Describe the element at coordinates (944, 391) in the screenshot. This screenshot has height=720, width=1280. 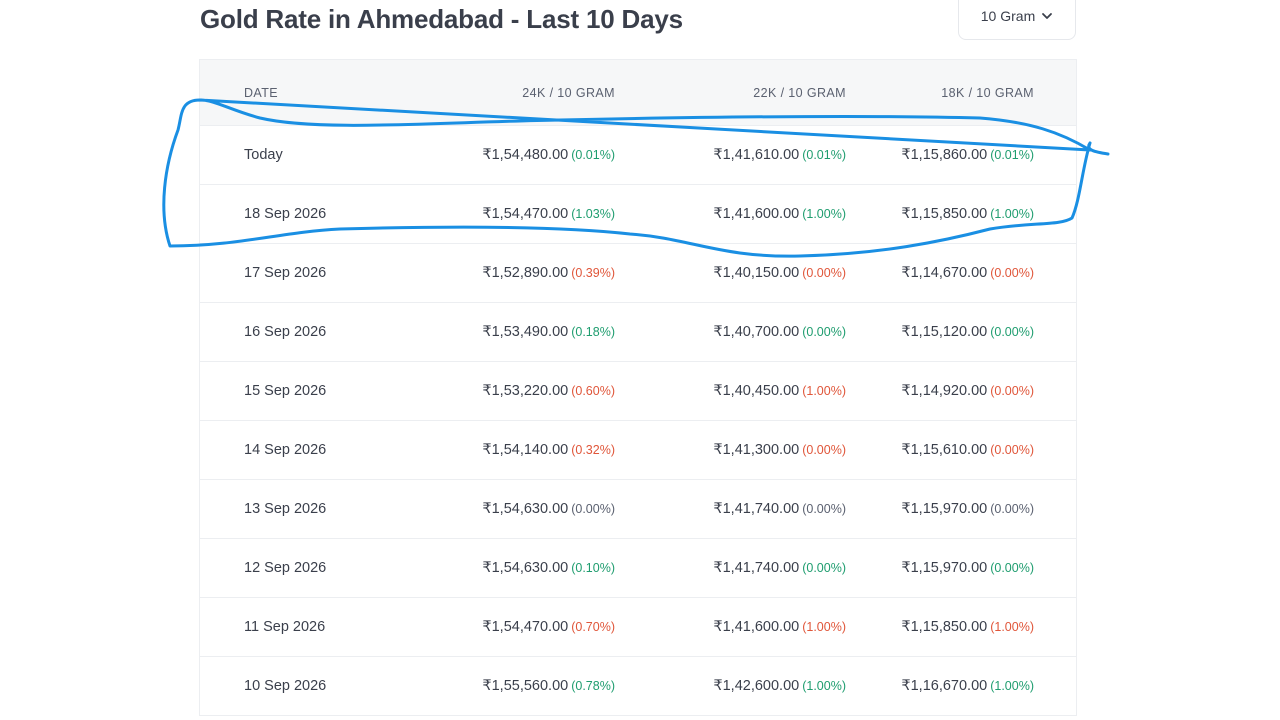
I see `price-18k-value: ₹1,14,920.00` at that location.